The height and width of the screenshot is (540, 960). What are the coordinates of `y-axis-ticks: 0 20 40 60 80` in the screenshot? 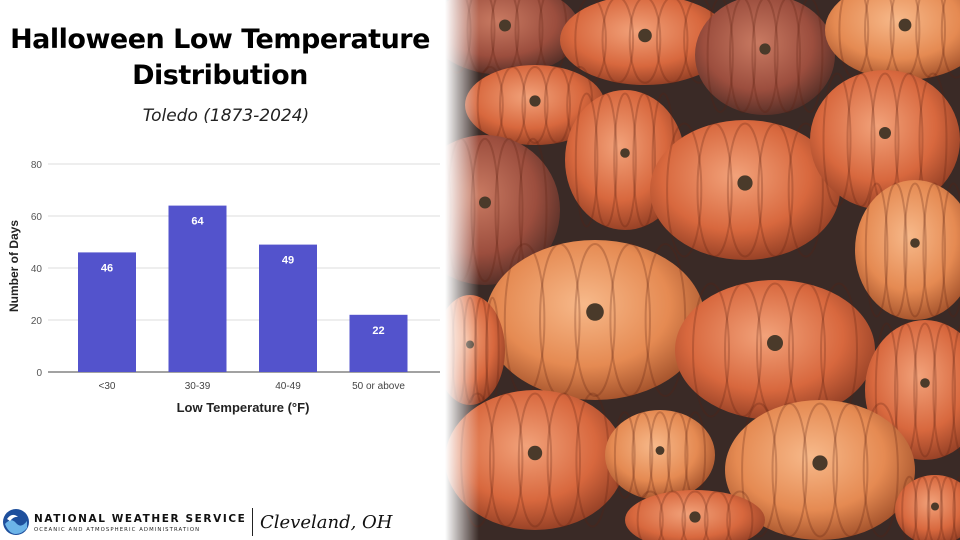 It's located at (37, 269).